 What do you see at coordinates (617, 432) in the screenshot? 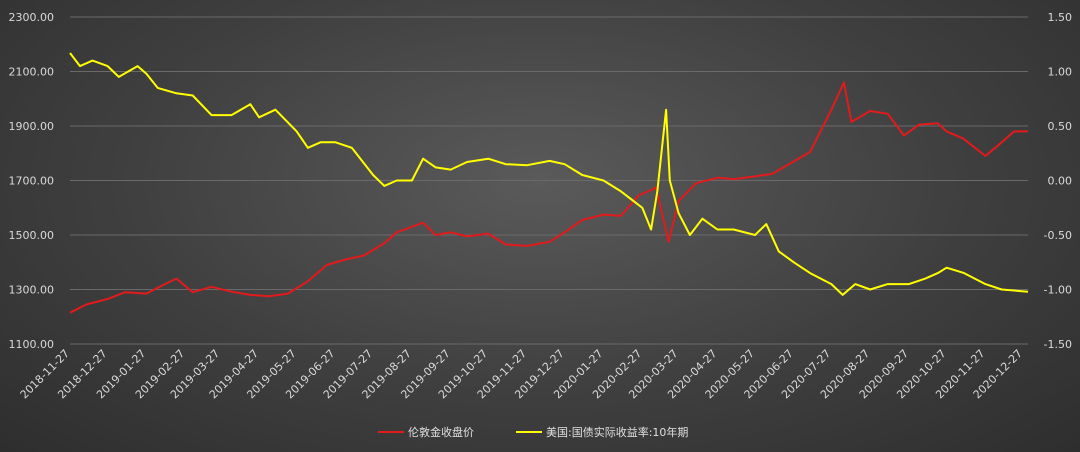
I see `legend-label: 美国:国债实际收益率:10年期` at bounding box center [617, 432].